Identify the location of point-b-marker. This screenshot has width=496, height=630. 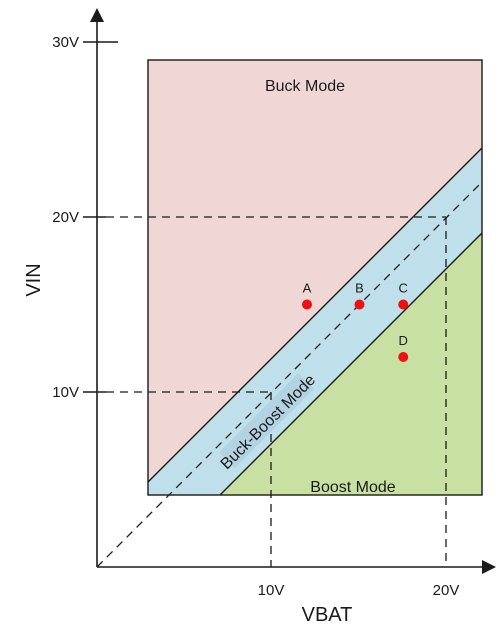
(359, 304).